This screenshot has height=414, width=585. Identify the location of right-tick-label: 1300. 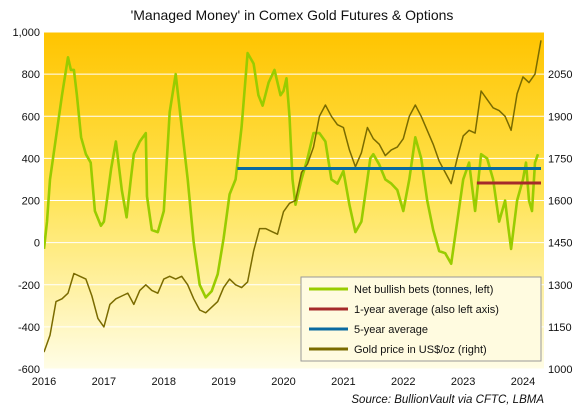
(560, 286).